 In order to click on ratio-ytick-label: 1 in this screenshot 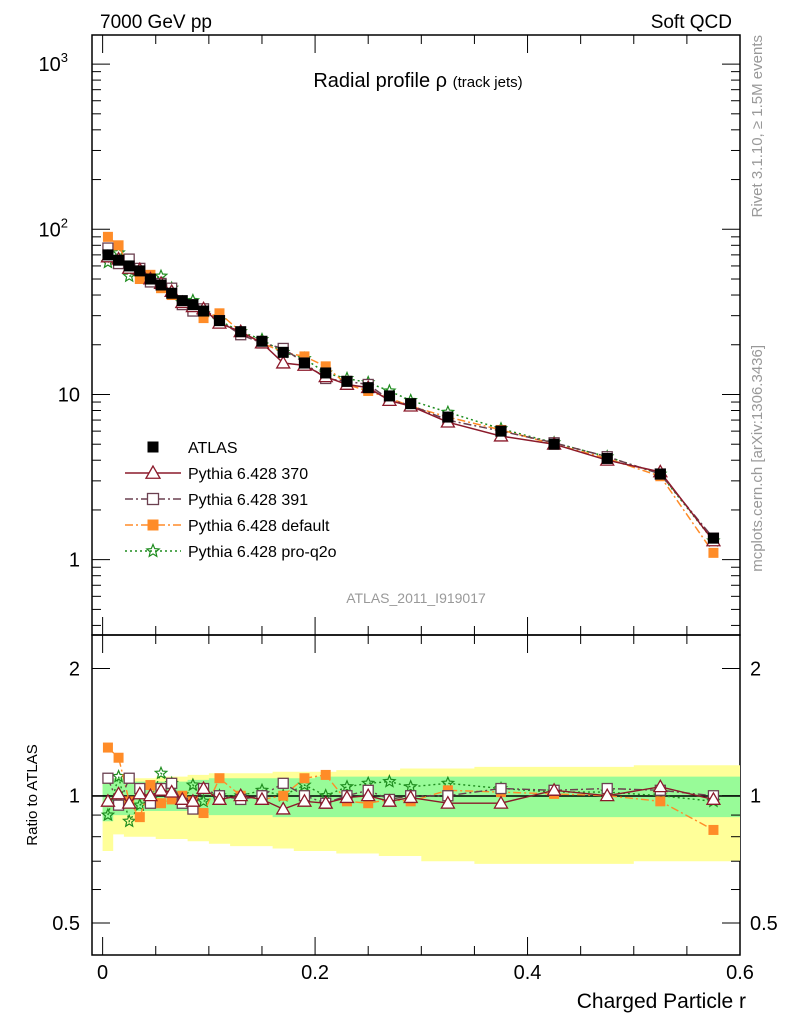, I will do `click(74, 797)`.